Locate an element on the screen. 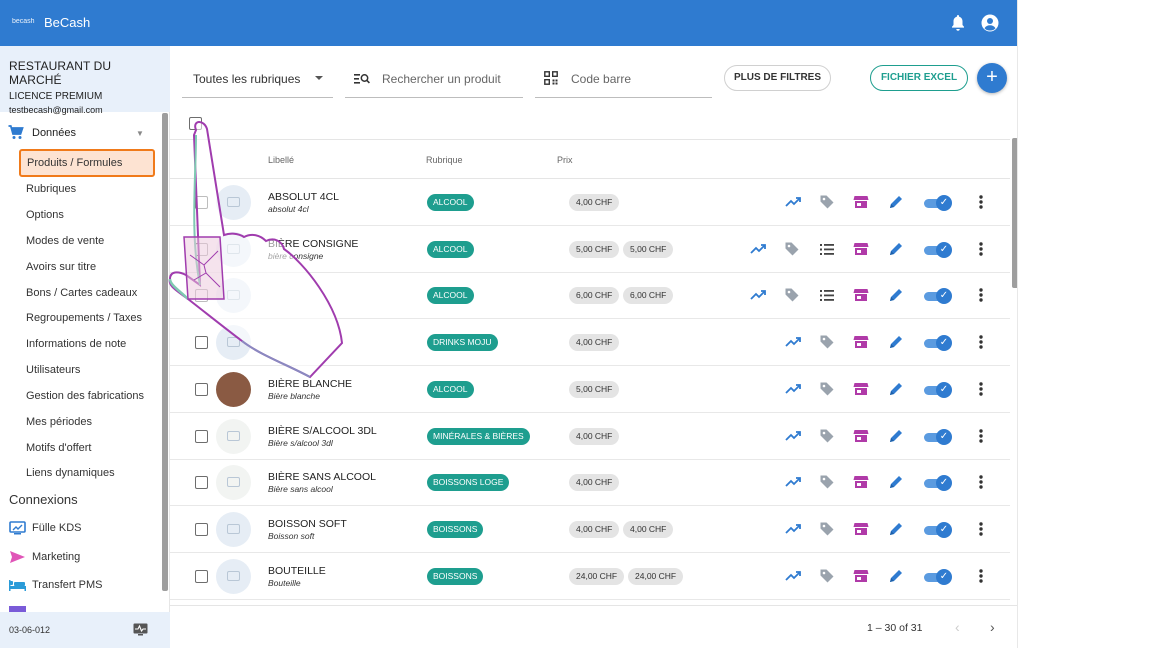  sidebar-item-kds: Fülle KDS is located at coordinates (84, 529).